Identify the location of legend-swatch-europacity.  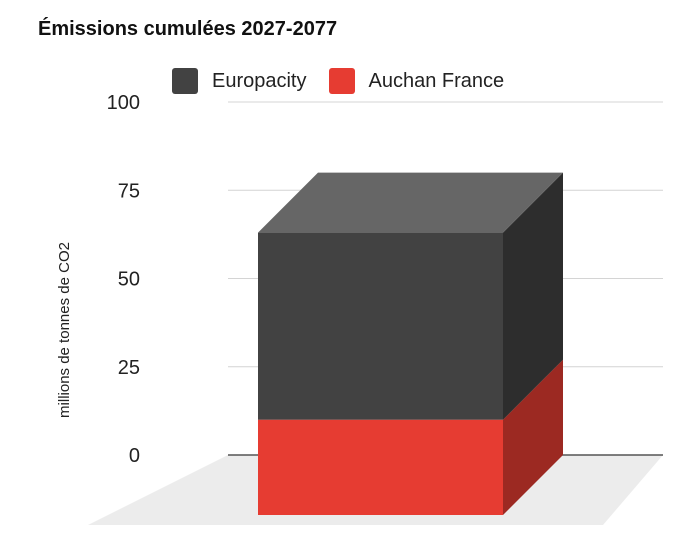
(185, 81).